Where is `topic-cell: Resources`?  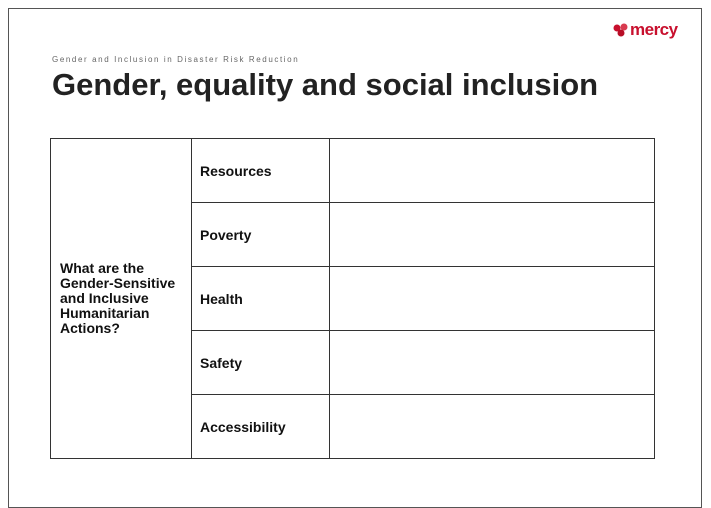 topic-cell: Resources is located at coordinates (260, 170).